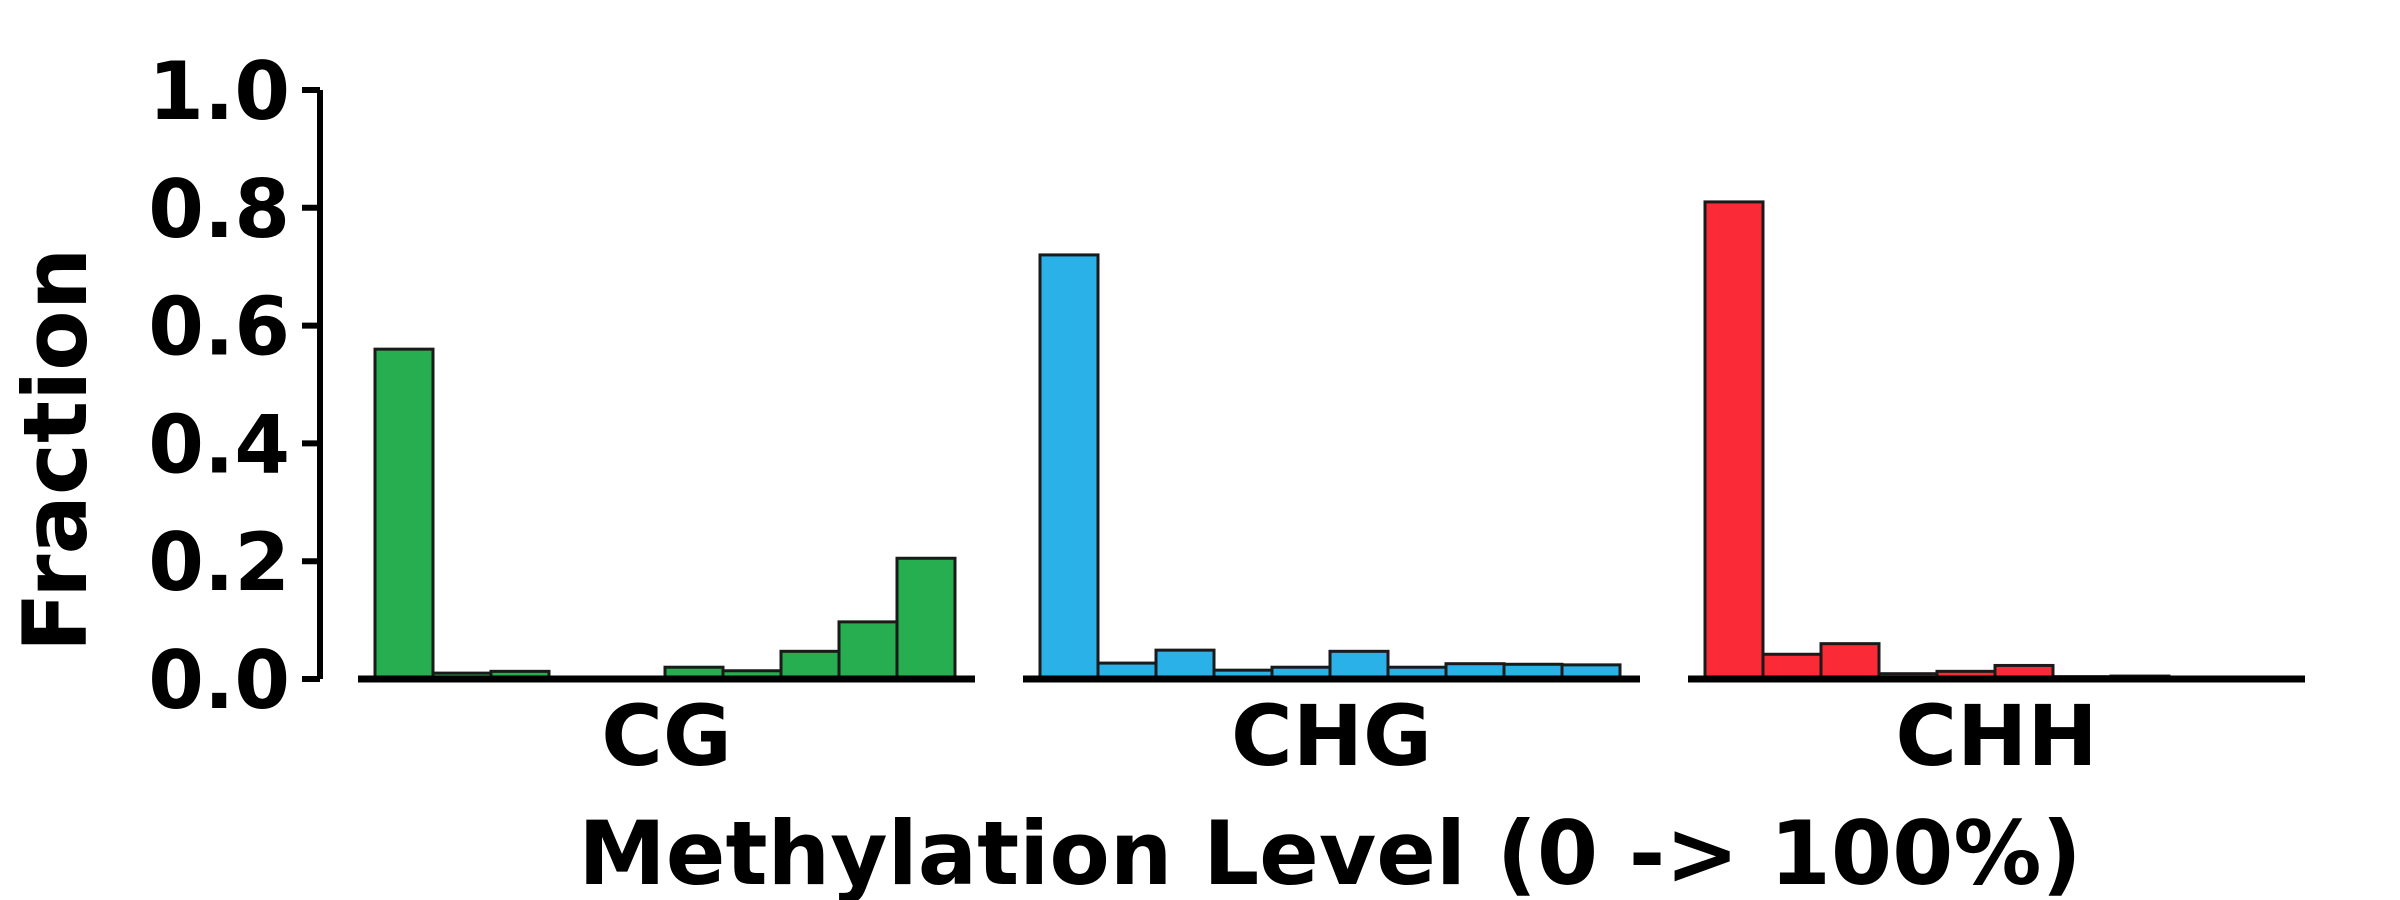 This screenshot has height=900, width=2400. I want to click on group-label-chh: CHH, so click(1996, 736).